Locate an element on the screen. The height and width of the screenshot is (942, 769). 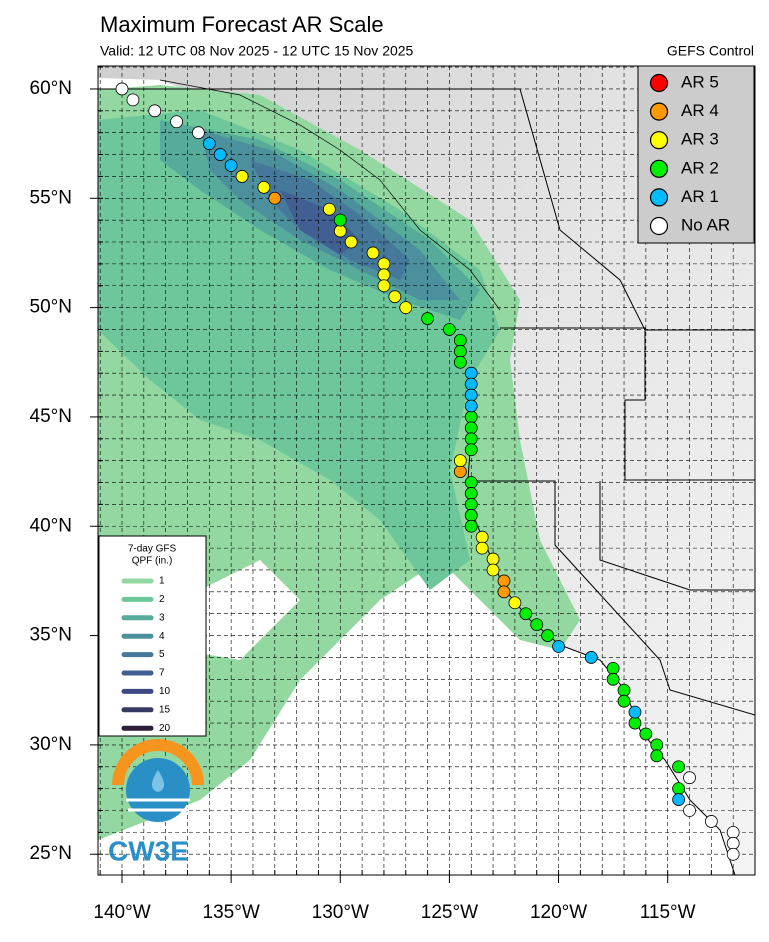
x-tick-label: 115°W is located at coordinates (668, 912).